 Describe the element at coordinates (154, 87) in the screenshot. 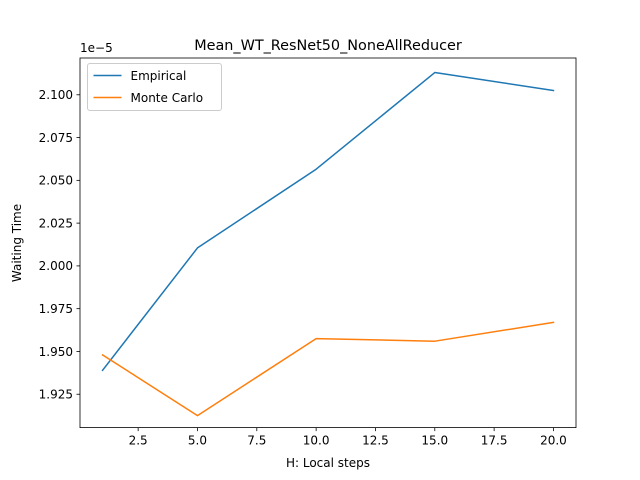

I see `legend: Empirical Monte Carlo` at that location.